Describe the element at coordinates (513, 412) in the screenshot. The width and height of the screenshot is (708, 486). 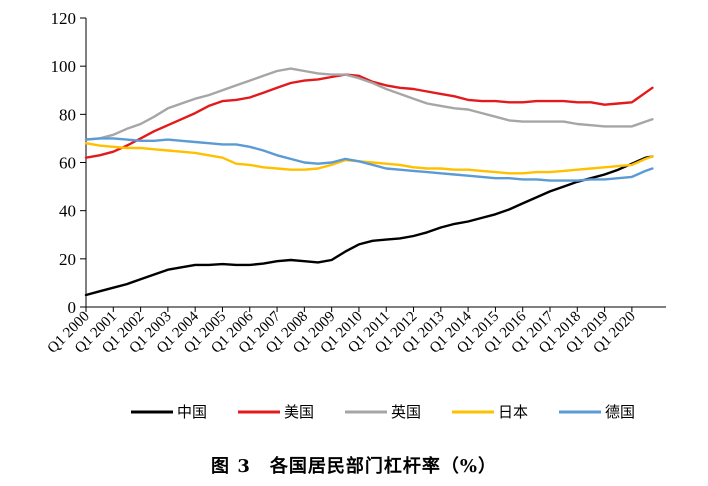
I see `legend-label: 日本` at that location.